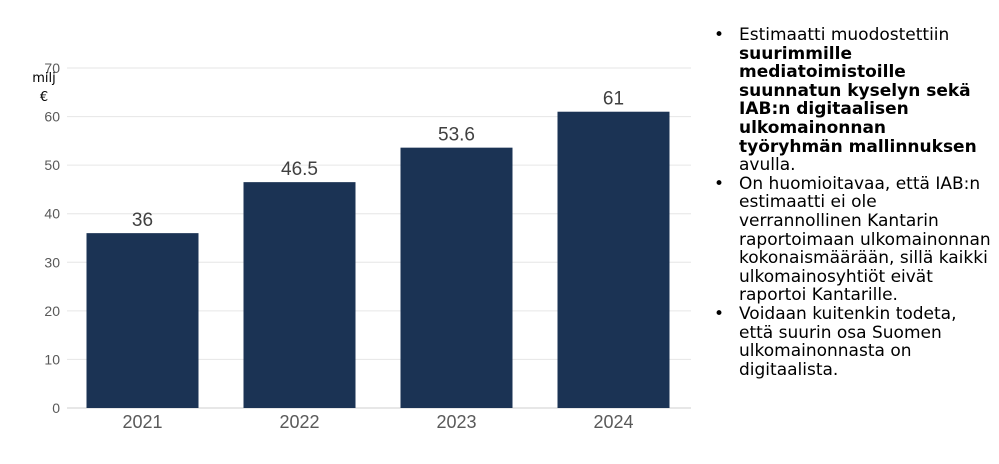 The height and width of the screenshot is (464, 999). I want to click on x-tick-label: 2022, so click(299, 422).